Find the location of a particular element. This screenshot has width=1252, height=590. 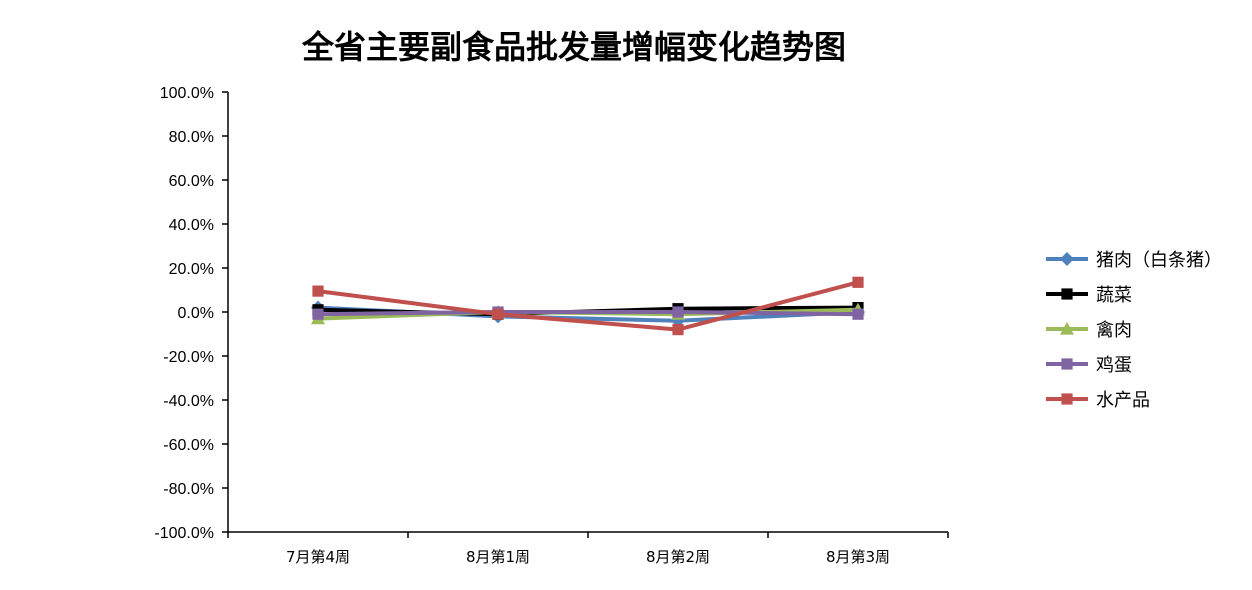

y-tick-label: -20.0% is located at coordinates (188, 357).